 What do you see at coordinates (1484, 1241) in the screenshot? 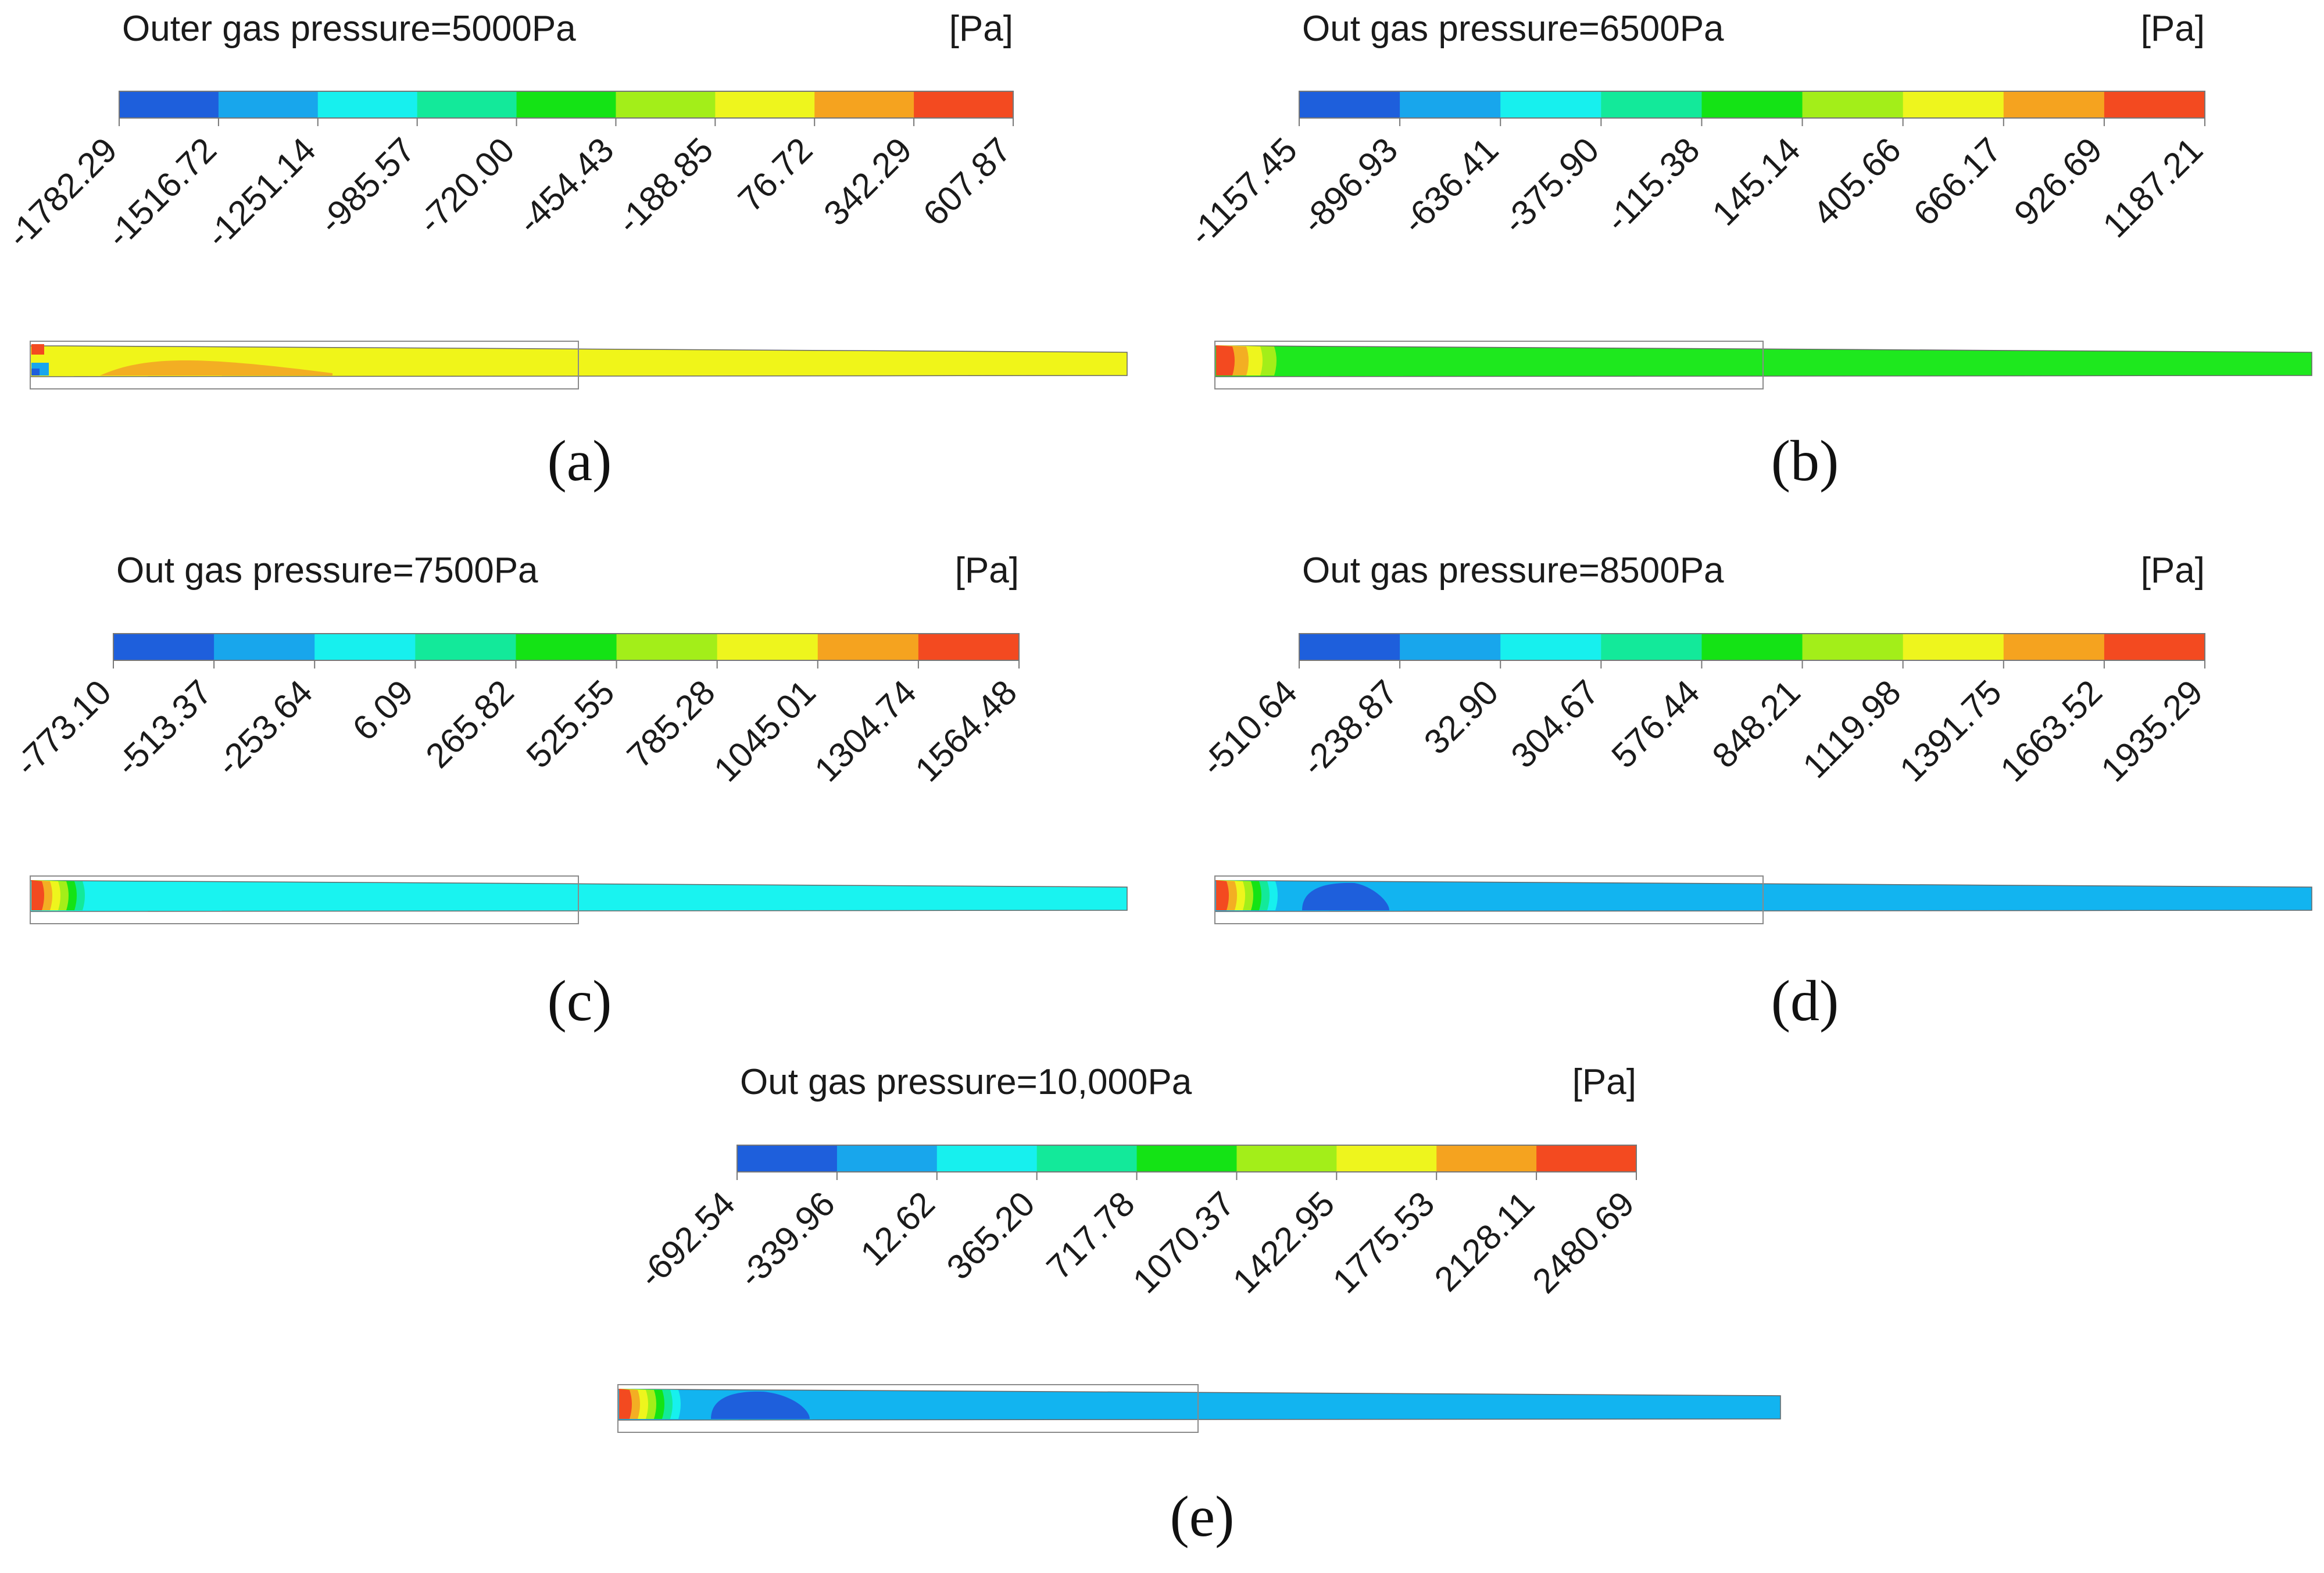
I see `tick-label: 2128.11` at bounding box center [1484, 1241].